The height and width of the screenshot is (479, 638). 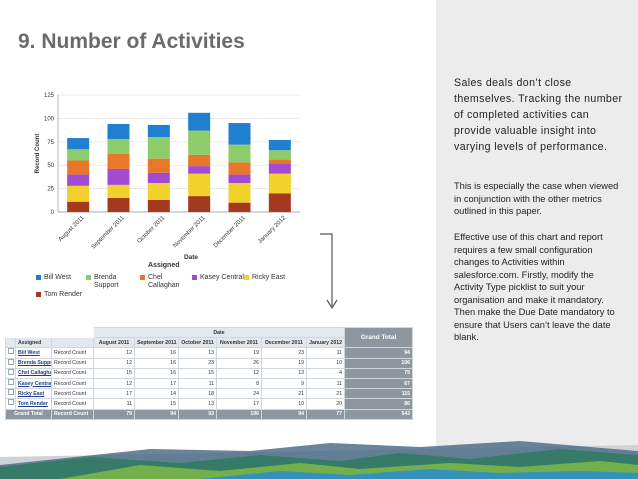 What do you see at coordinates (58, 277) in the screenshot?
I see `legend-label: Bill West` at bounding box center [58, 277].